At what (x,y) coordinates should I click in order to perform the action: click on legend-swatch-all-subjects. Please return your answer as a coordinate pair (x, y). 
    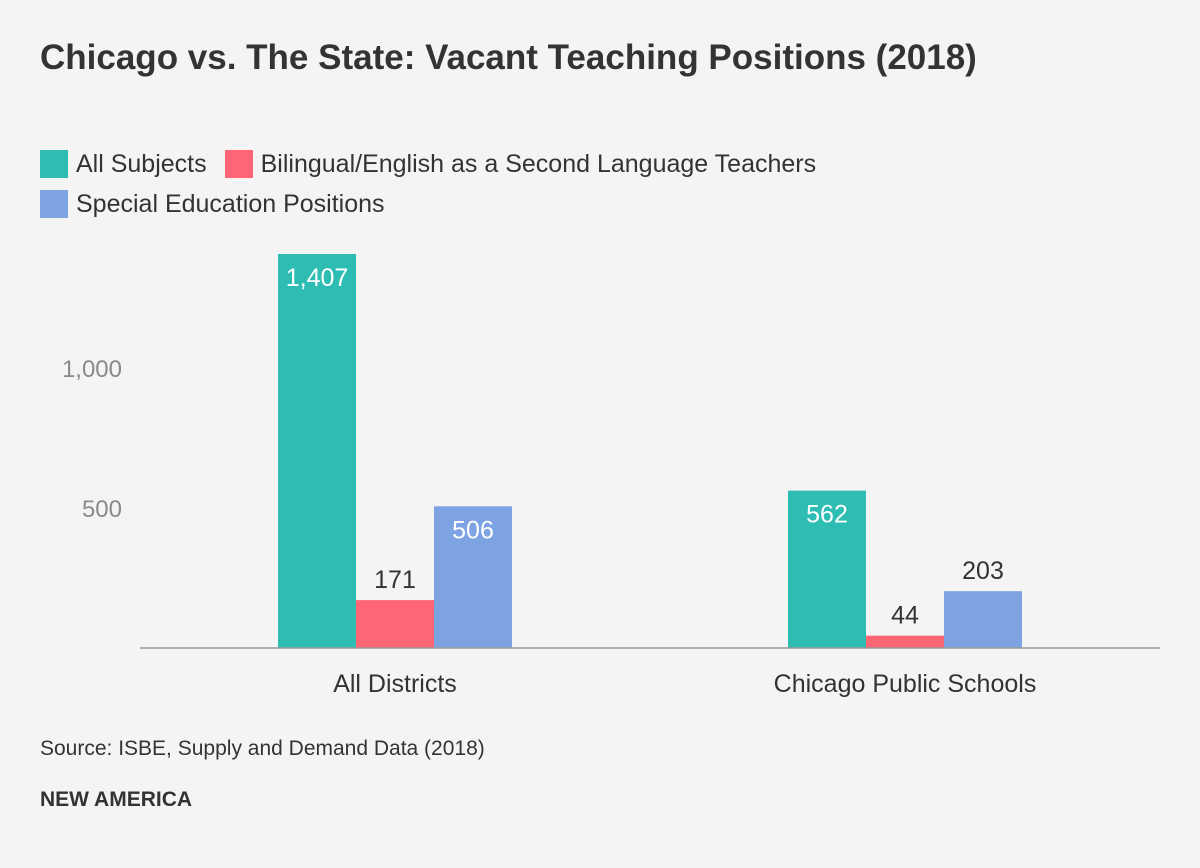
    Looking at the image, I should click on (54, 164).